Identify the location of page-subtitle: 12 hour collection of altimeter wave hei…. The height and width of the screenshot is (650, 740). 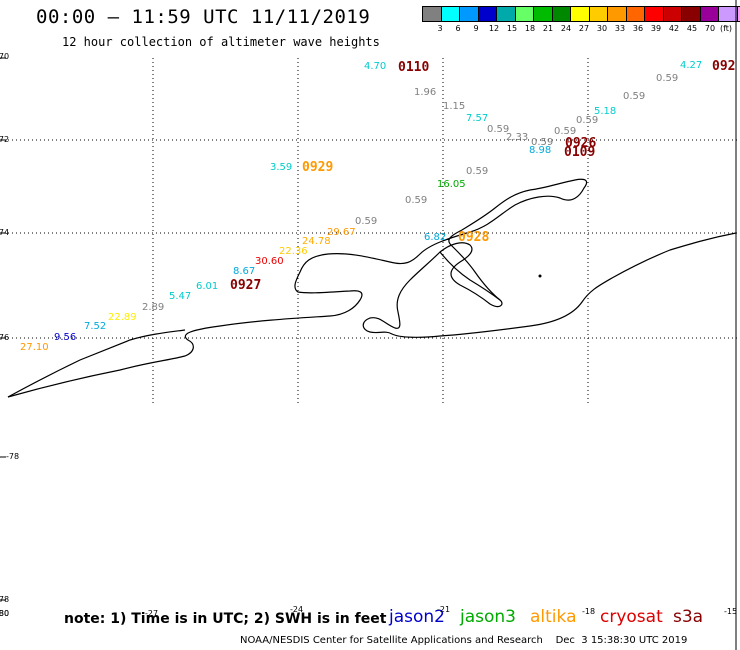
(221, 42).